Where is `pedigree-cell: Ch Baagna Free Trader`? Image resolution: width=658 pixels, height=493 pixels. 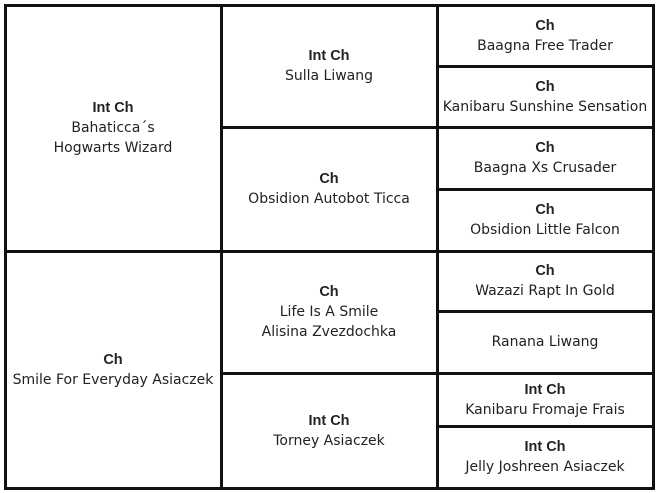 pedigree-cell: Ch Baagna Free Trader is located at coordinates (545, 35).